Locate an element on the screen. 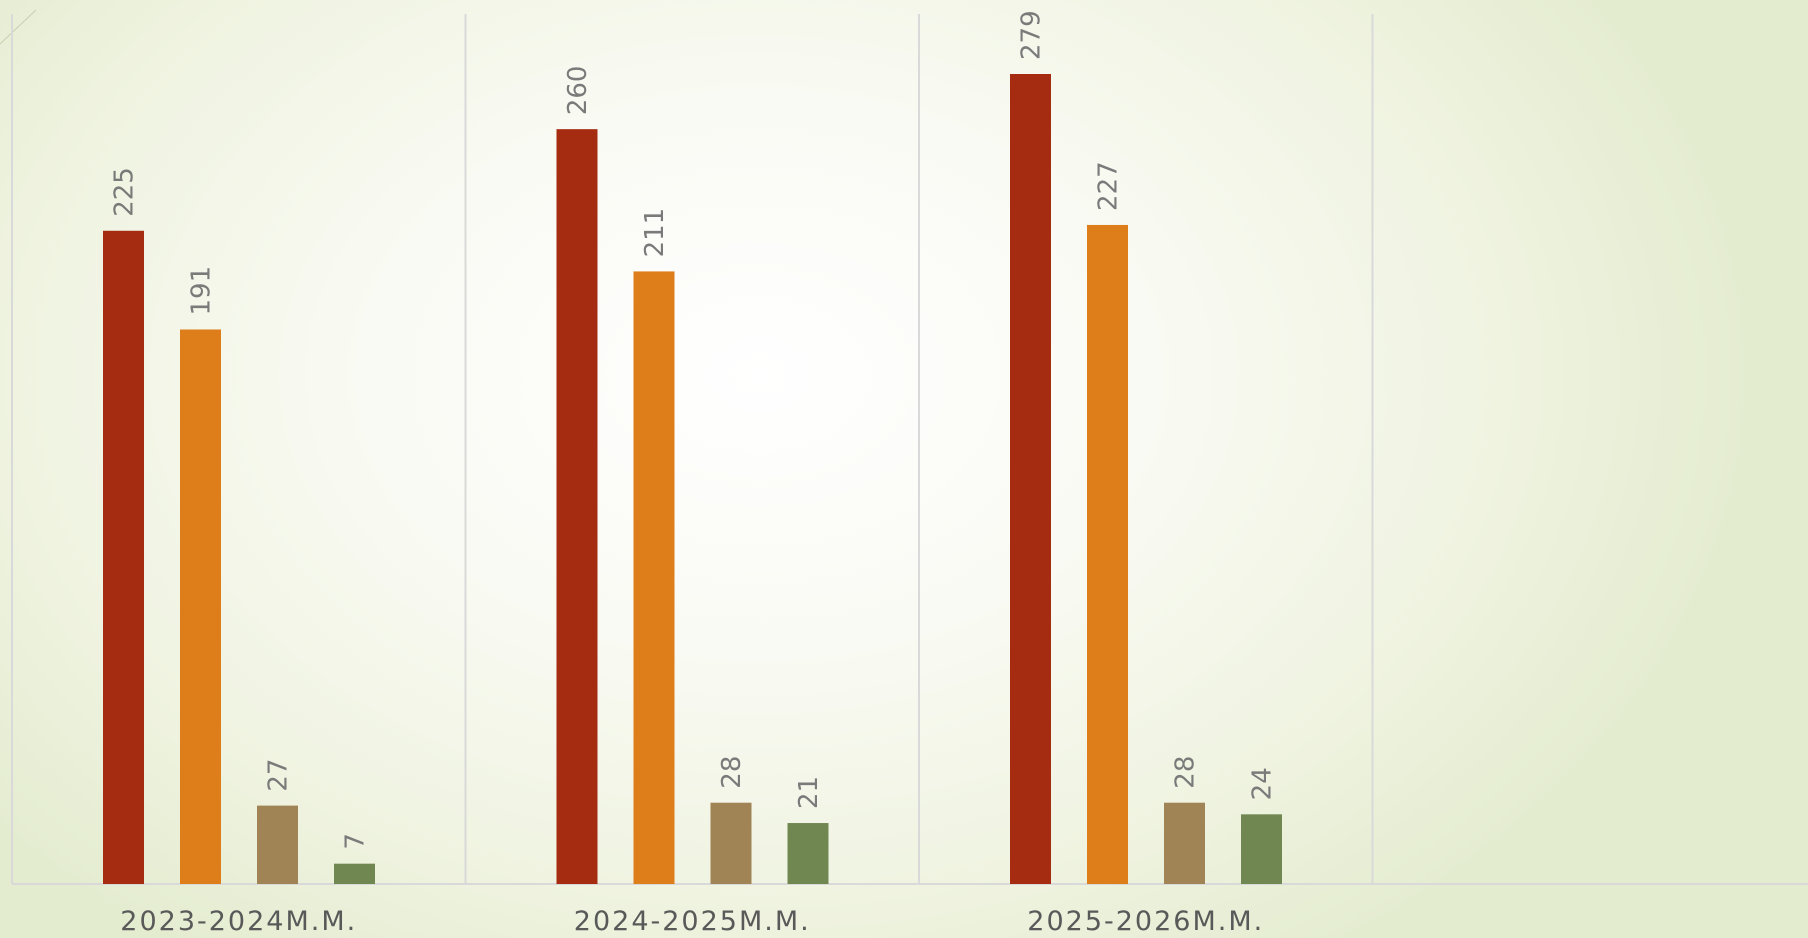  data-label: 24 is located at coordinates (1263, 783).